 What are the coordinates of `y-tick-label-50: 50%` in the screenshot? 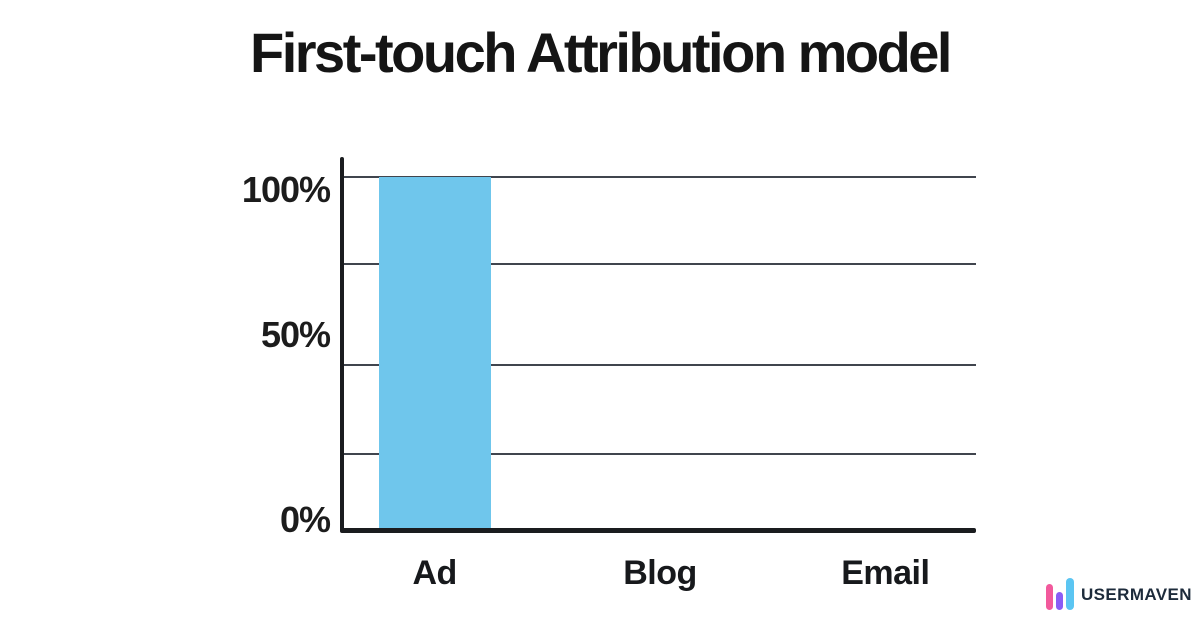 It's located at (295, 334).